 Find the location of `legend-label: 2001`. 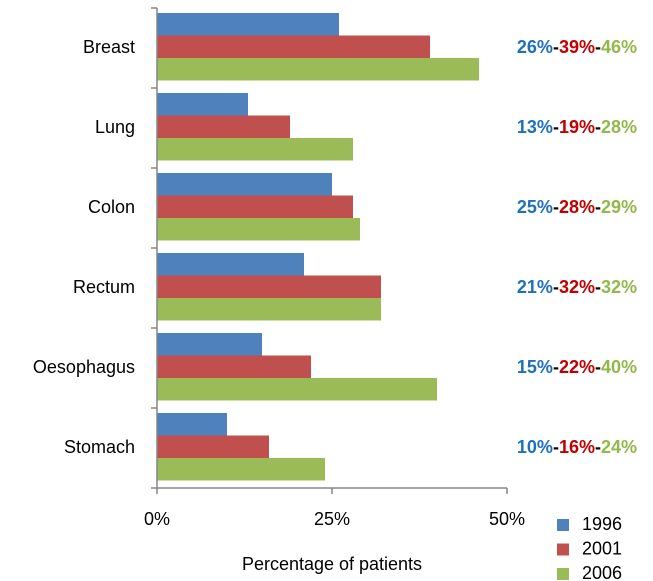

legend-label: 2001 is located at coordinates (602, 548).